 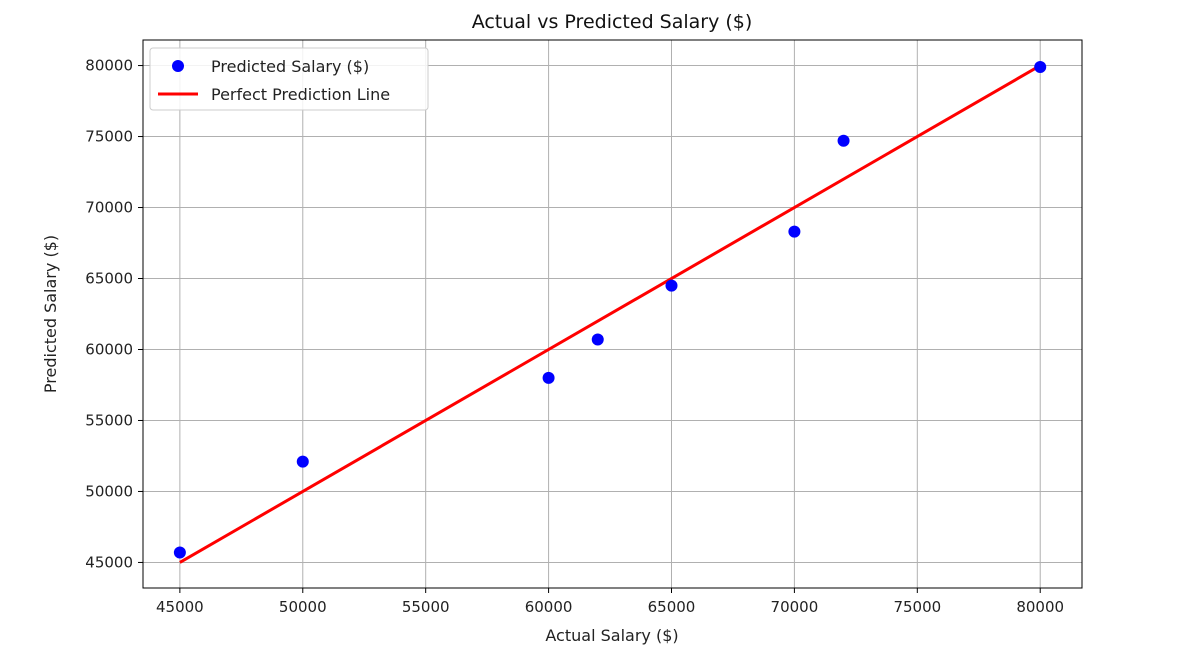 What do you see at coordinates (549, 607) in the screenshot?
I see `x-tick-label: 60000` at bounding box center [549, 607].